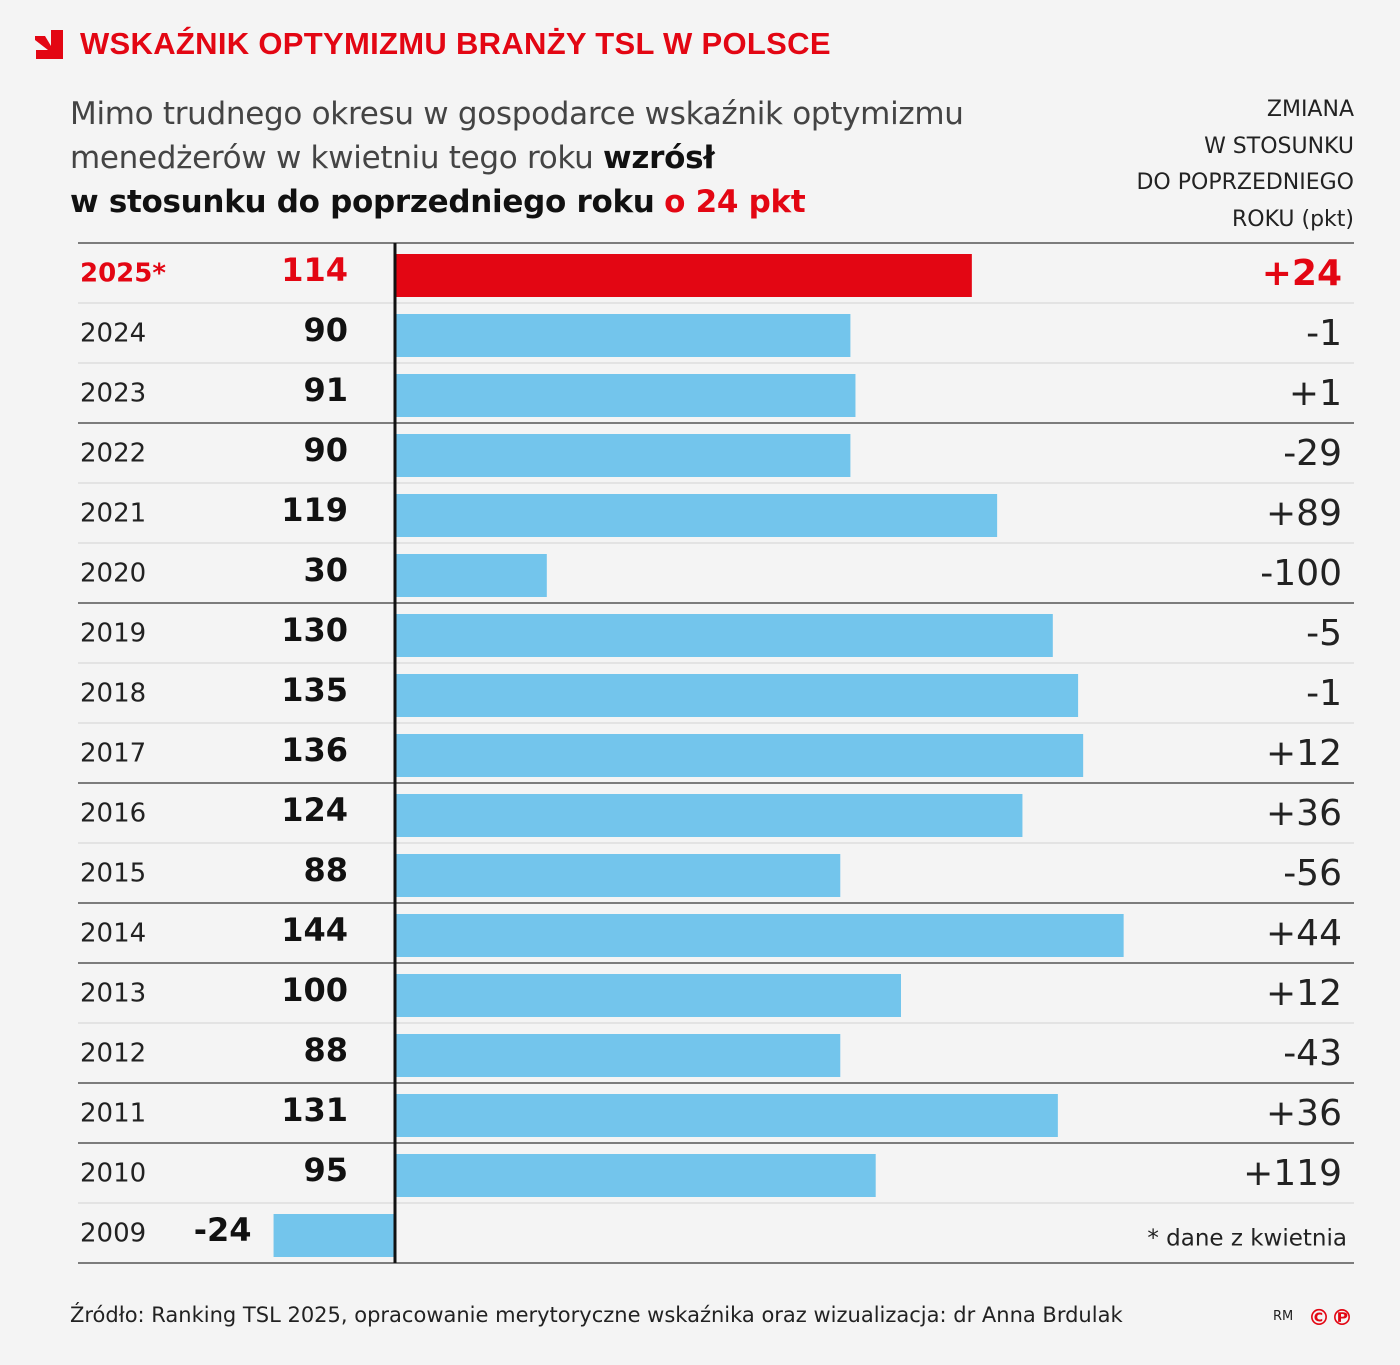 The height and width of the screenshot is (1365, 1400). I want to click on logo: ©℗, so click(1331, 1318).